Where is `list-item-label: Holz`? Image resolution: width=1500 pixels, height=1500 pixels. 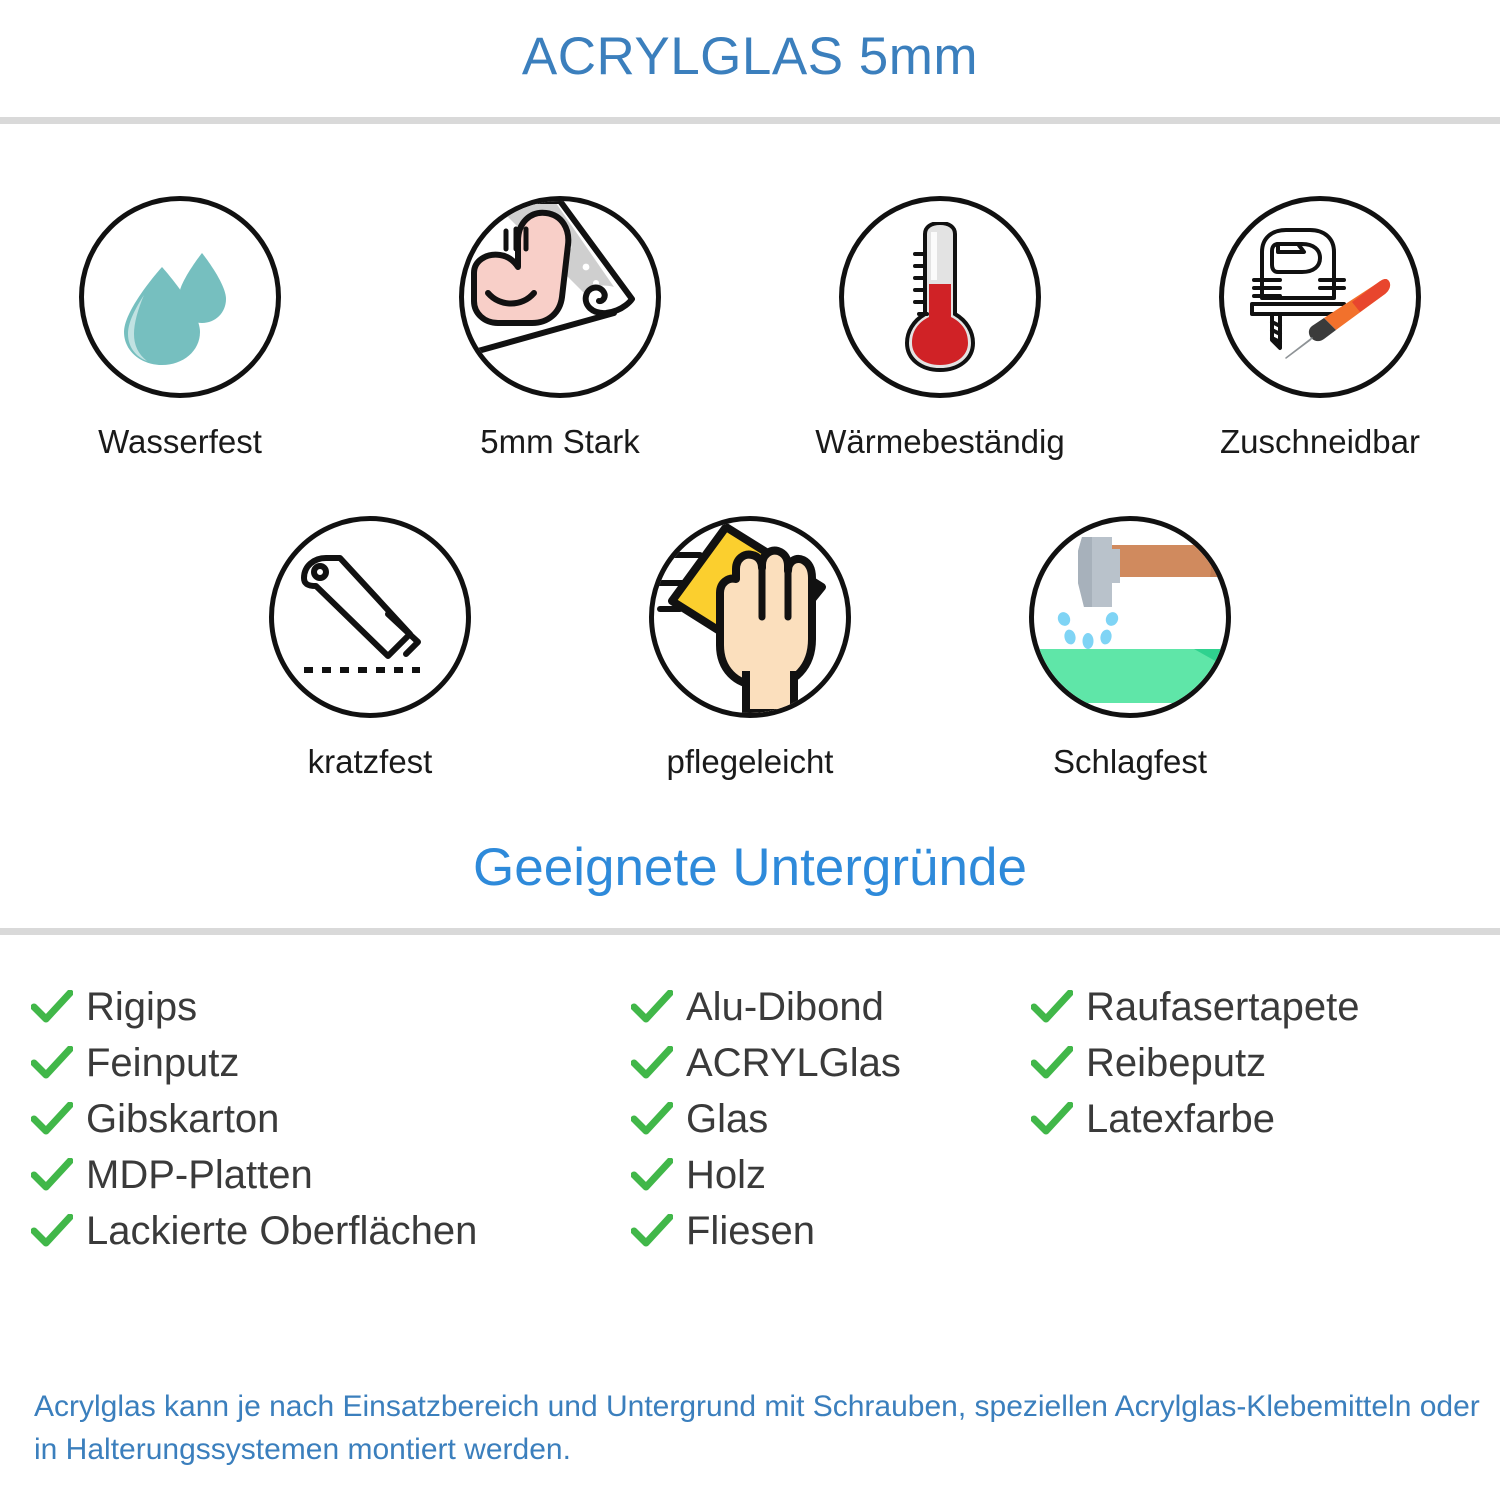
list-item-label: Holz is located at coordinates (726, 1174).